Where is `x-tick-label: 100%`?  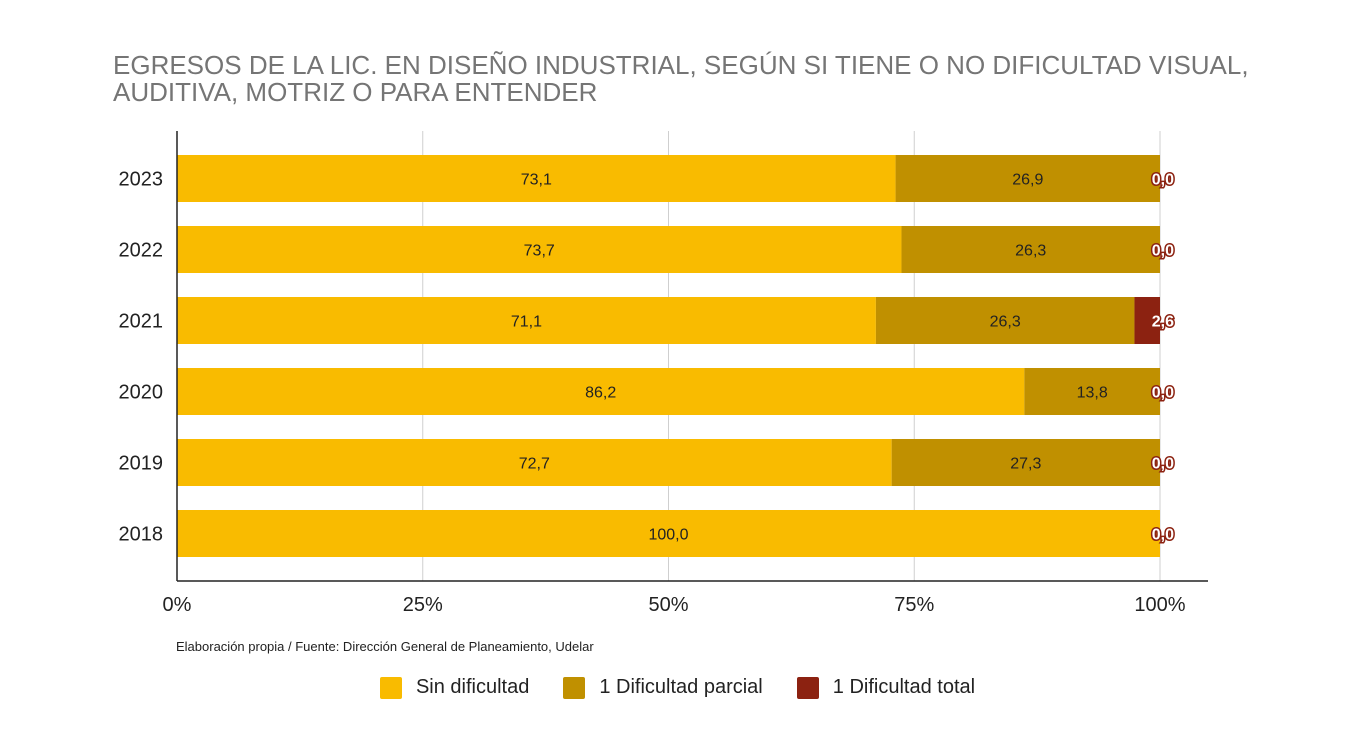 x-tick-label: 100% is located at coordinates (1159, 605).